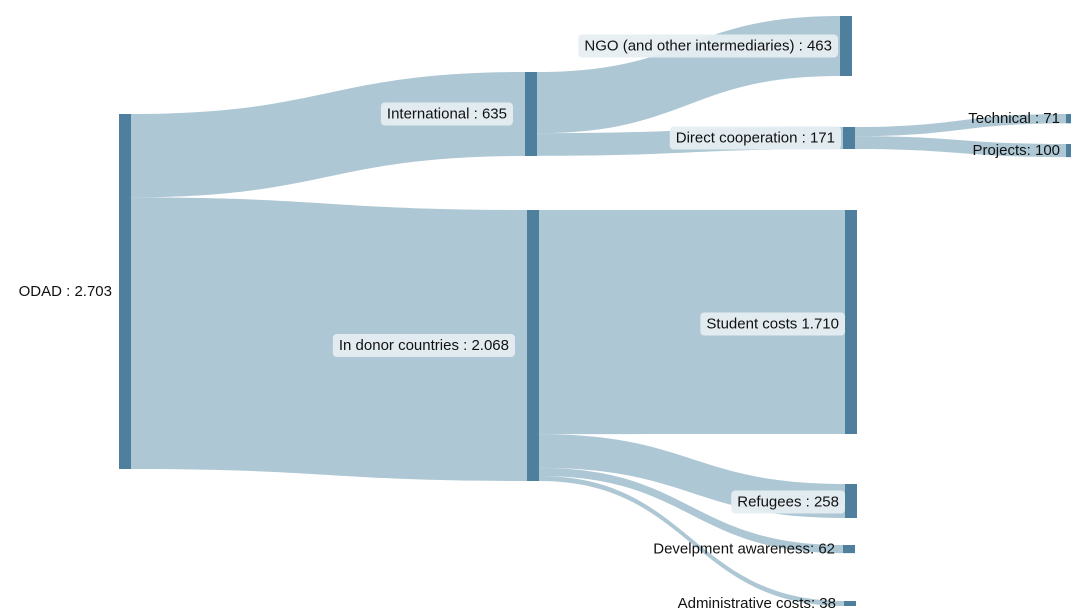 Image resolution: width=1073 pixels, height=614 pixels. Describe the element at coordinates (850, 603) in the screenshot. I see `node-admin` at that location.